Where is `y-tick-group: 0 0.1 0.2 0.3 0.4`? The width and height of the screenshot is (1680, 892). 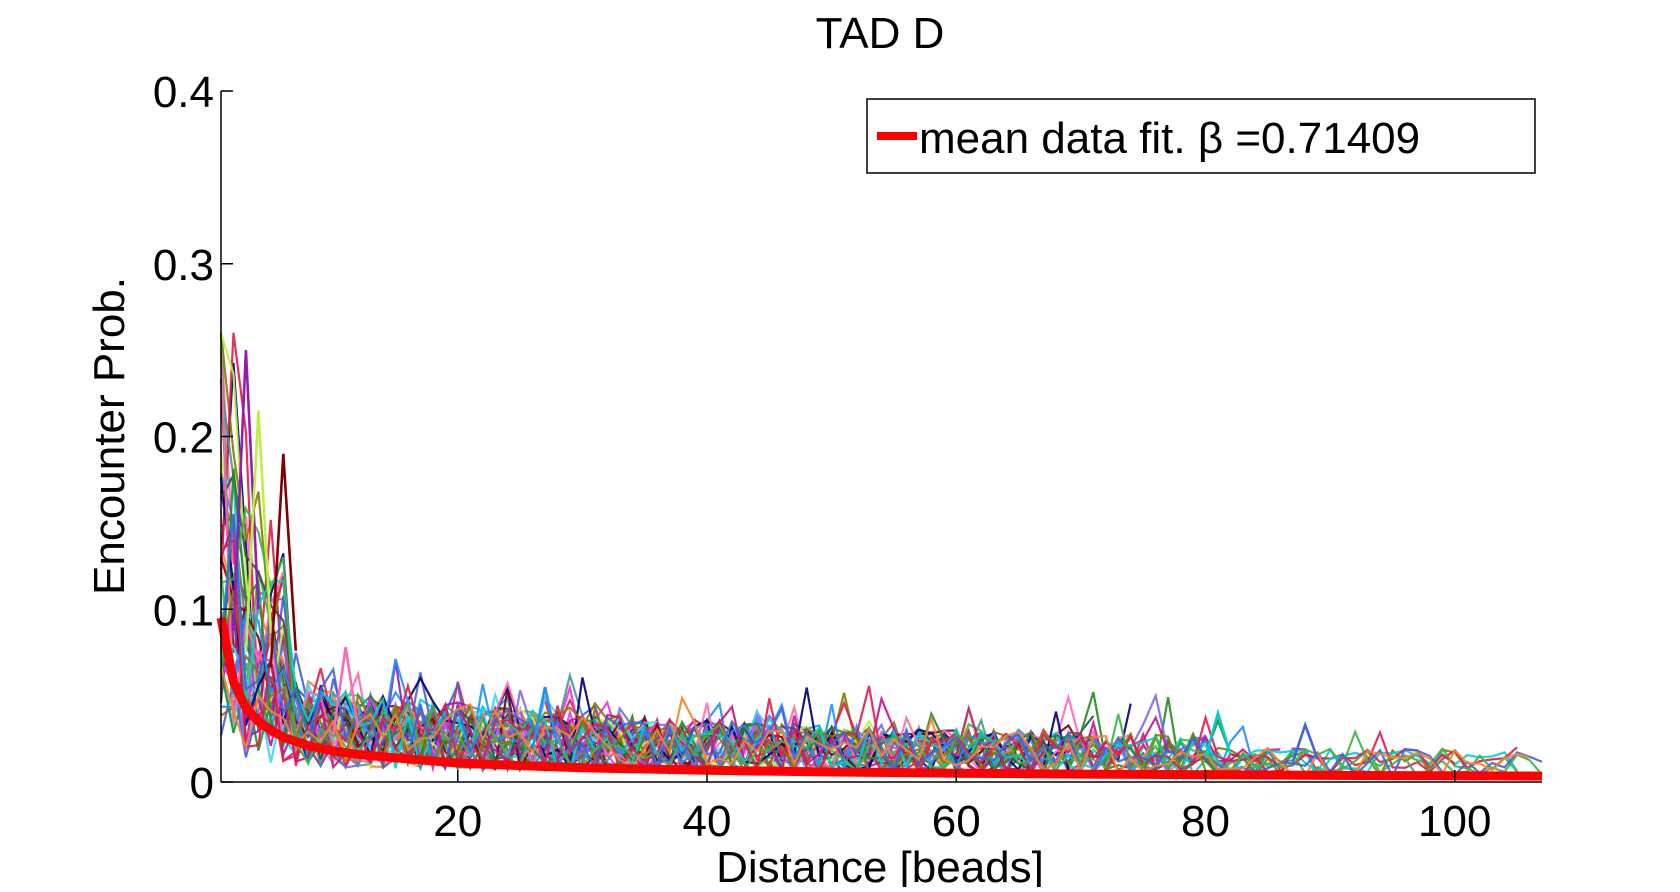
y-tick-group: 0 0.1 0.2 0.3 0.4 is located at coordinates (193, 438).